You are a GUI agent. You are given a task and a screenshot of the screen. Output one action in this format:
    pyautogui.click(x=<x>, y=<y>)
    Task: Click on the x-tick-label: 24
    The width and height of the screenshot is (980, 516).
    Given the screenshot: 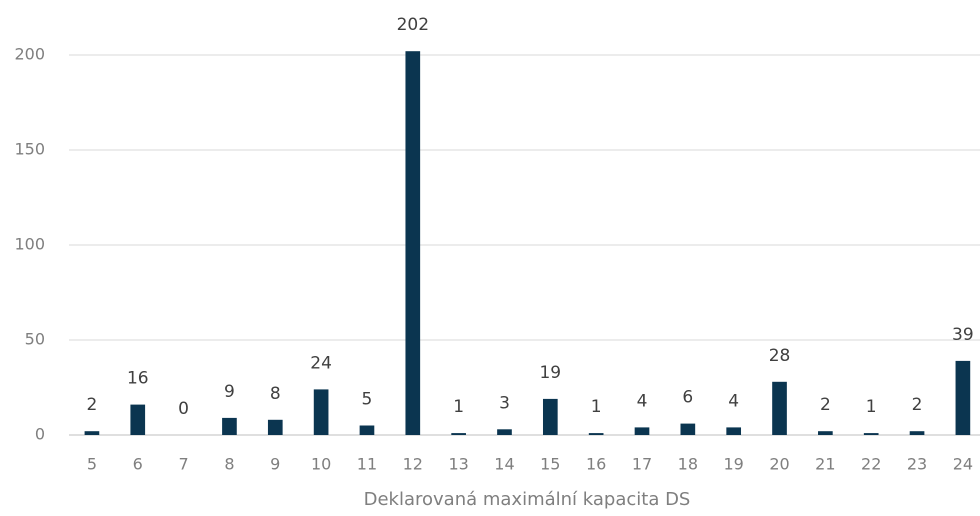 What is the action you would take?
    pyautogui.click(x=963, y=464)
    